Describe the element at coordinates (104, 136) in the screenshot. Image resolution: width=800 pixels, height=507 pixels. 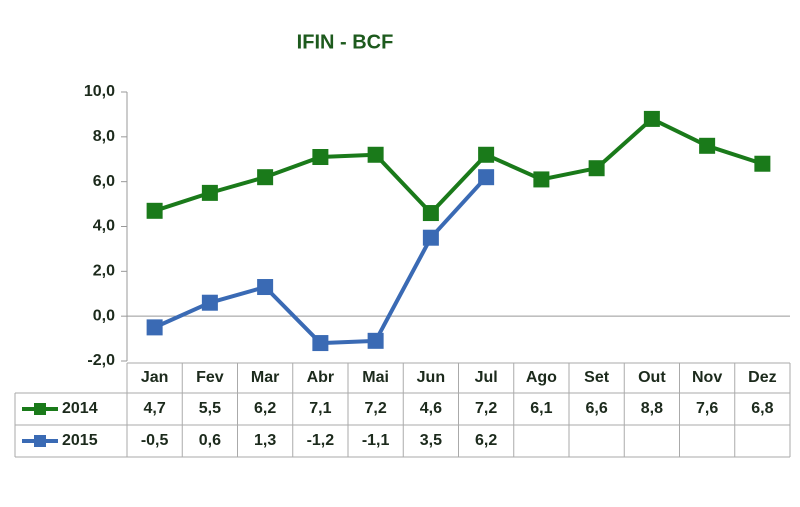
I see `y-tick-label: 8,0` at that location.